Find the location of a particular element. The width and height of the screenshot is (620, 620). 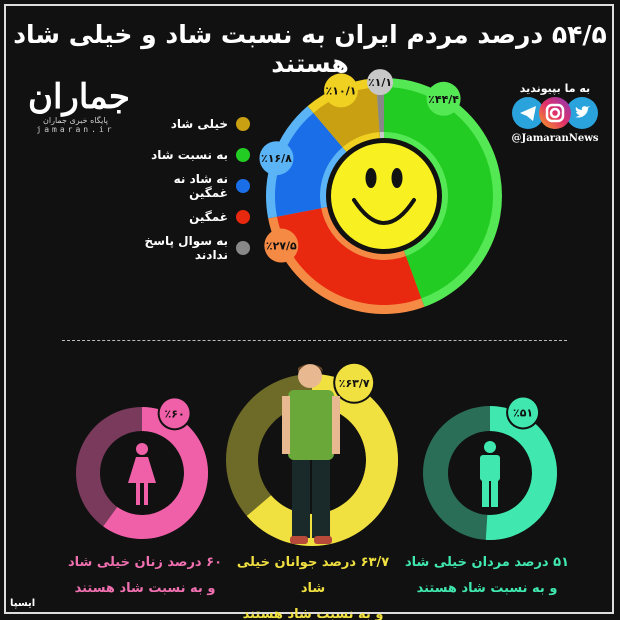

source-label: ایسپا is located at coordinates (23, 603).